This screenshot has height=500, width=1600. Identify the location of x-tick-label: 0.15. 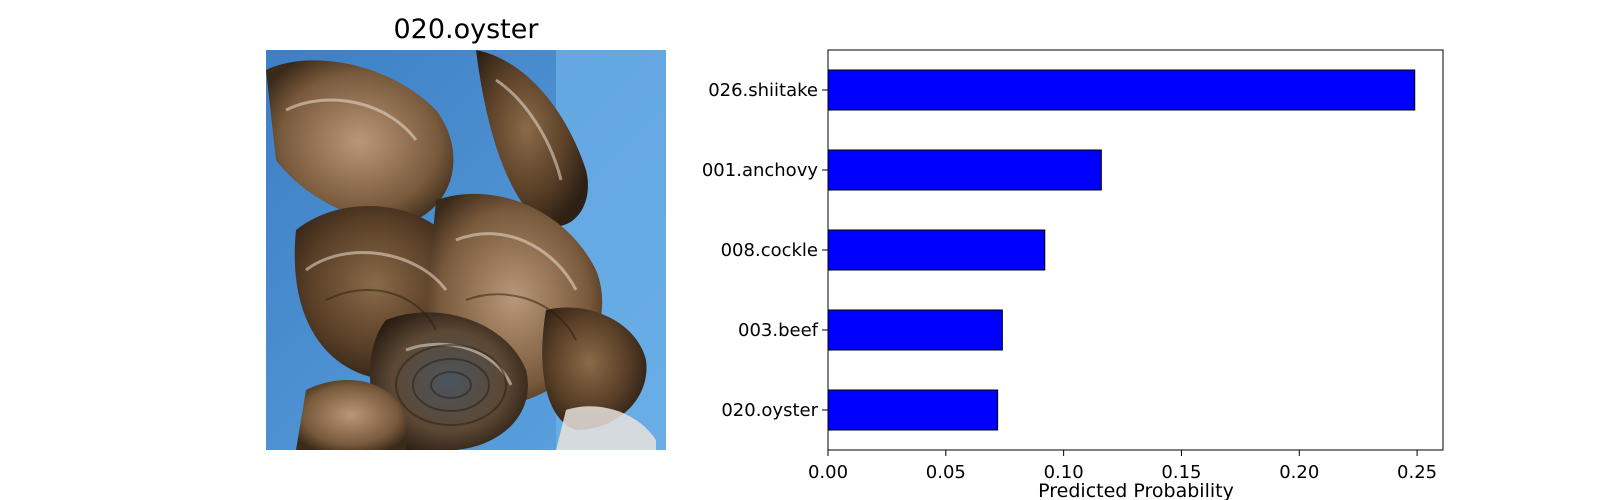
(1181, 472).